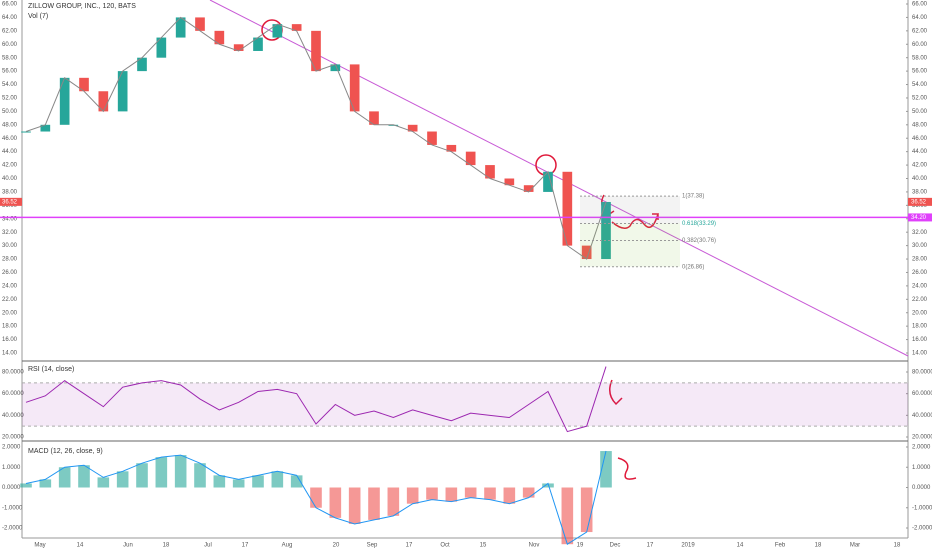 The width and height of the screenshot is (932, 550). Describe the element at coordinates (10, 219) in the screenshot. I see `y-tick-label: 34.00` at that location.